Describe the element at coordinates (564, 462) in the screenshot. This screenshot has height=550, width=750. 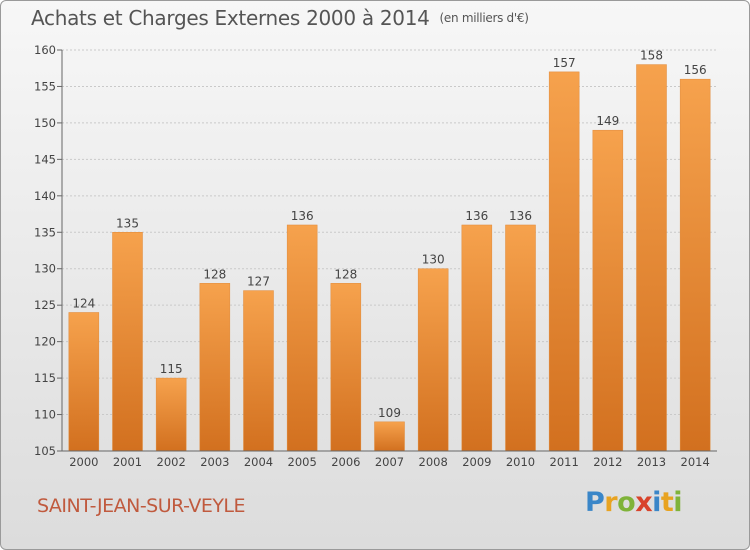
I see `x-tick-label-2011: 2011` at that location.